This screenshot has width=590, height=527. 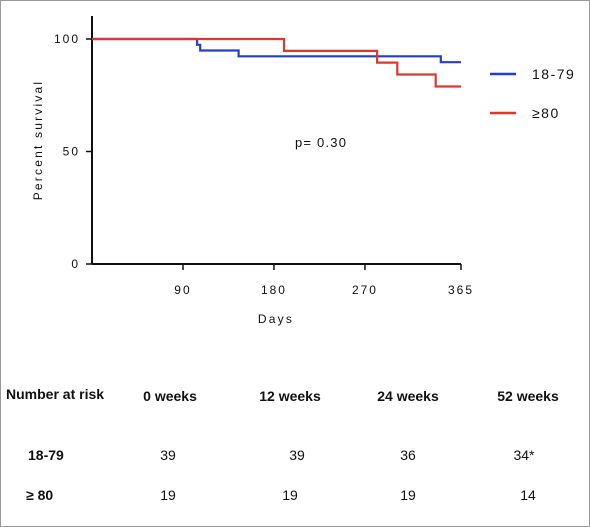 What do you see at coordinates (546, 113) in the screenshot?
I see `legend-label: ≥80` at bounding box center [546, 113].